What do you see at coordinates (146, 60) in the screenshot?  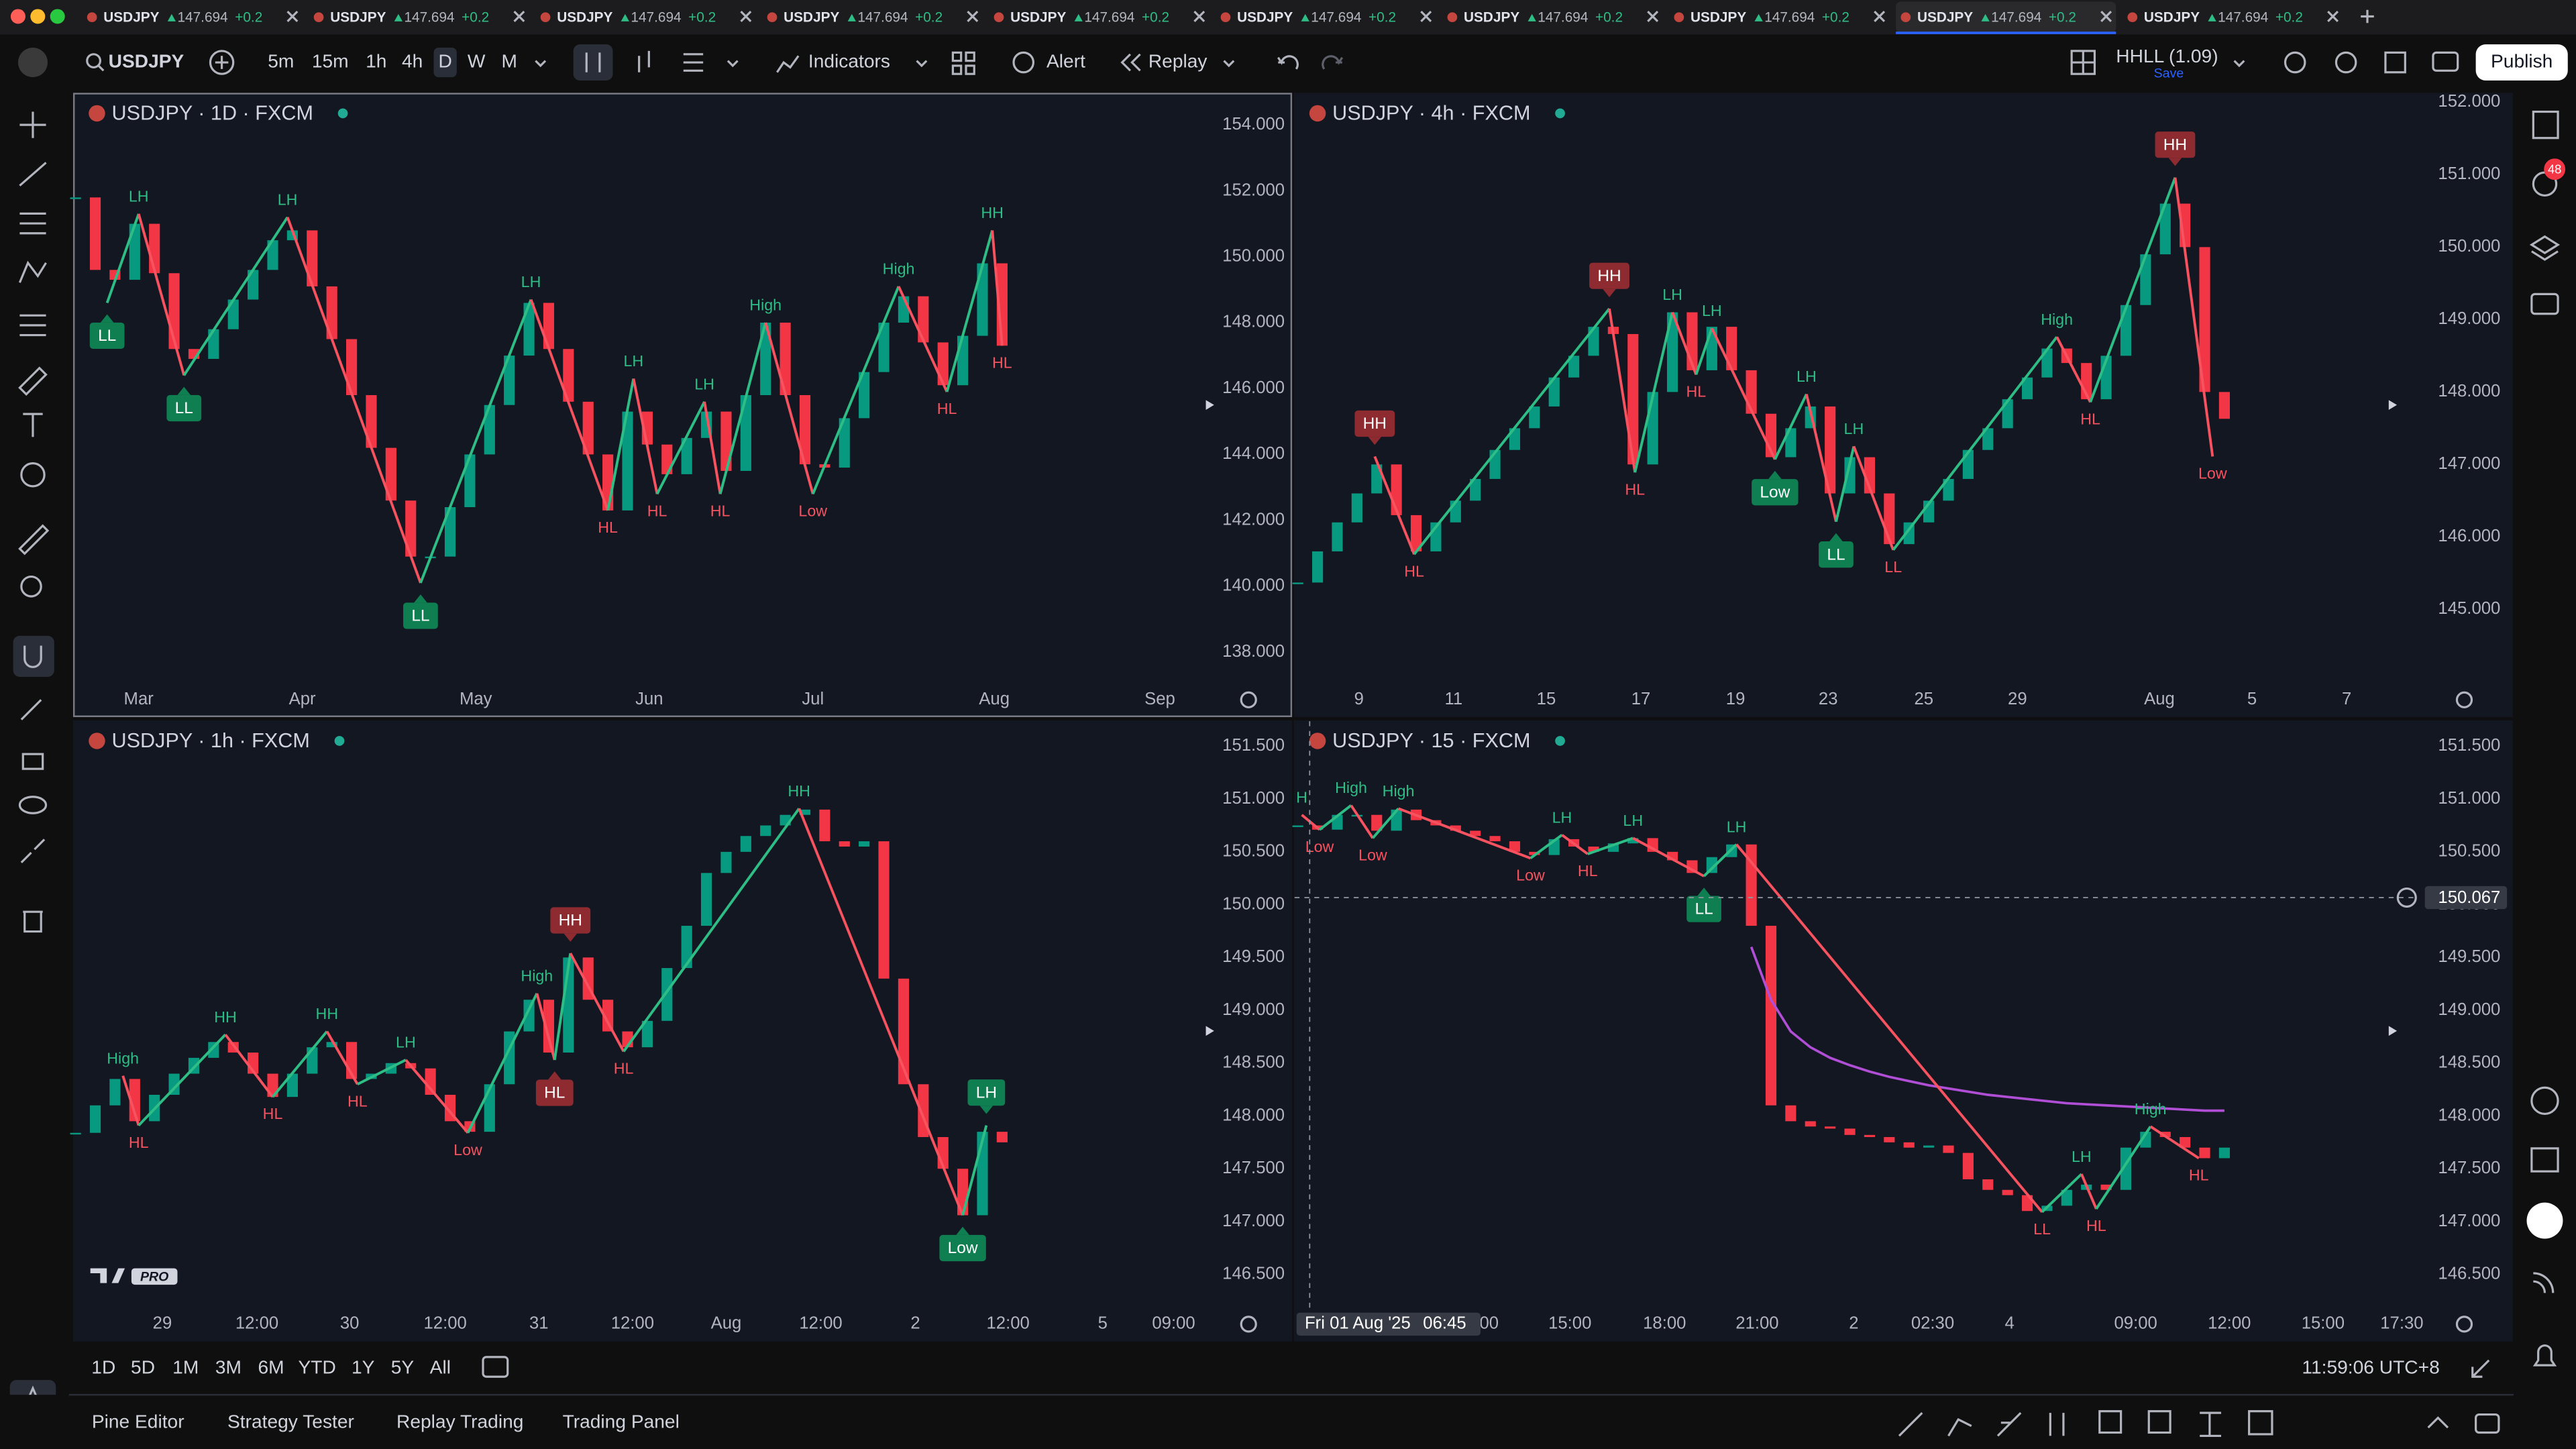 I see `symbol-search: USDJPY` at bounding box center [146, 60].